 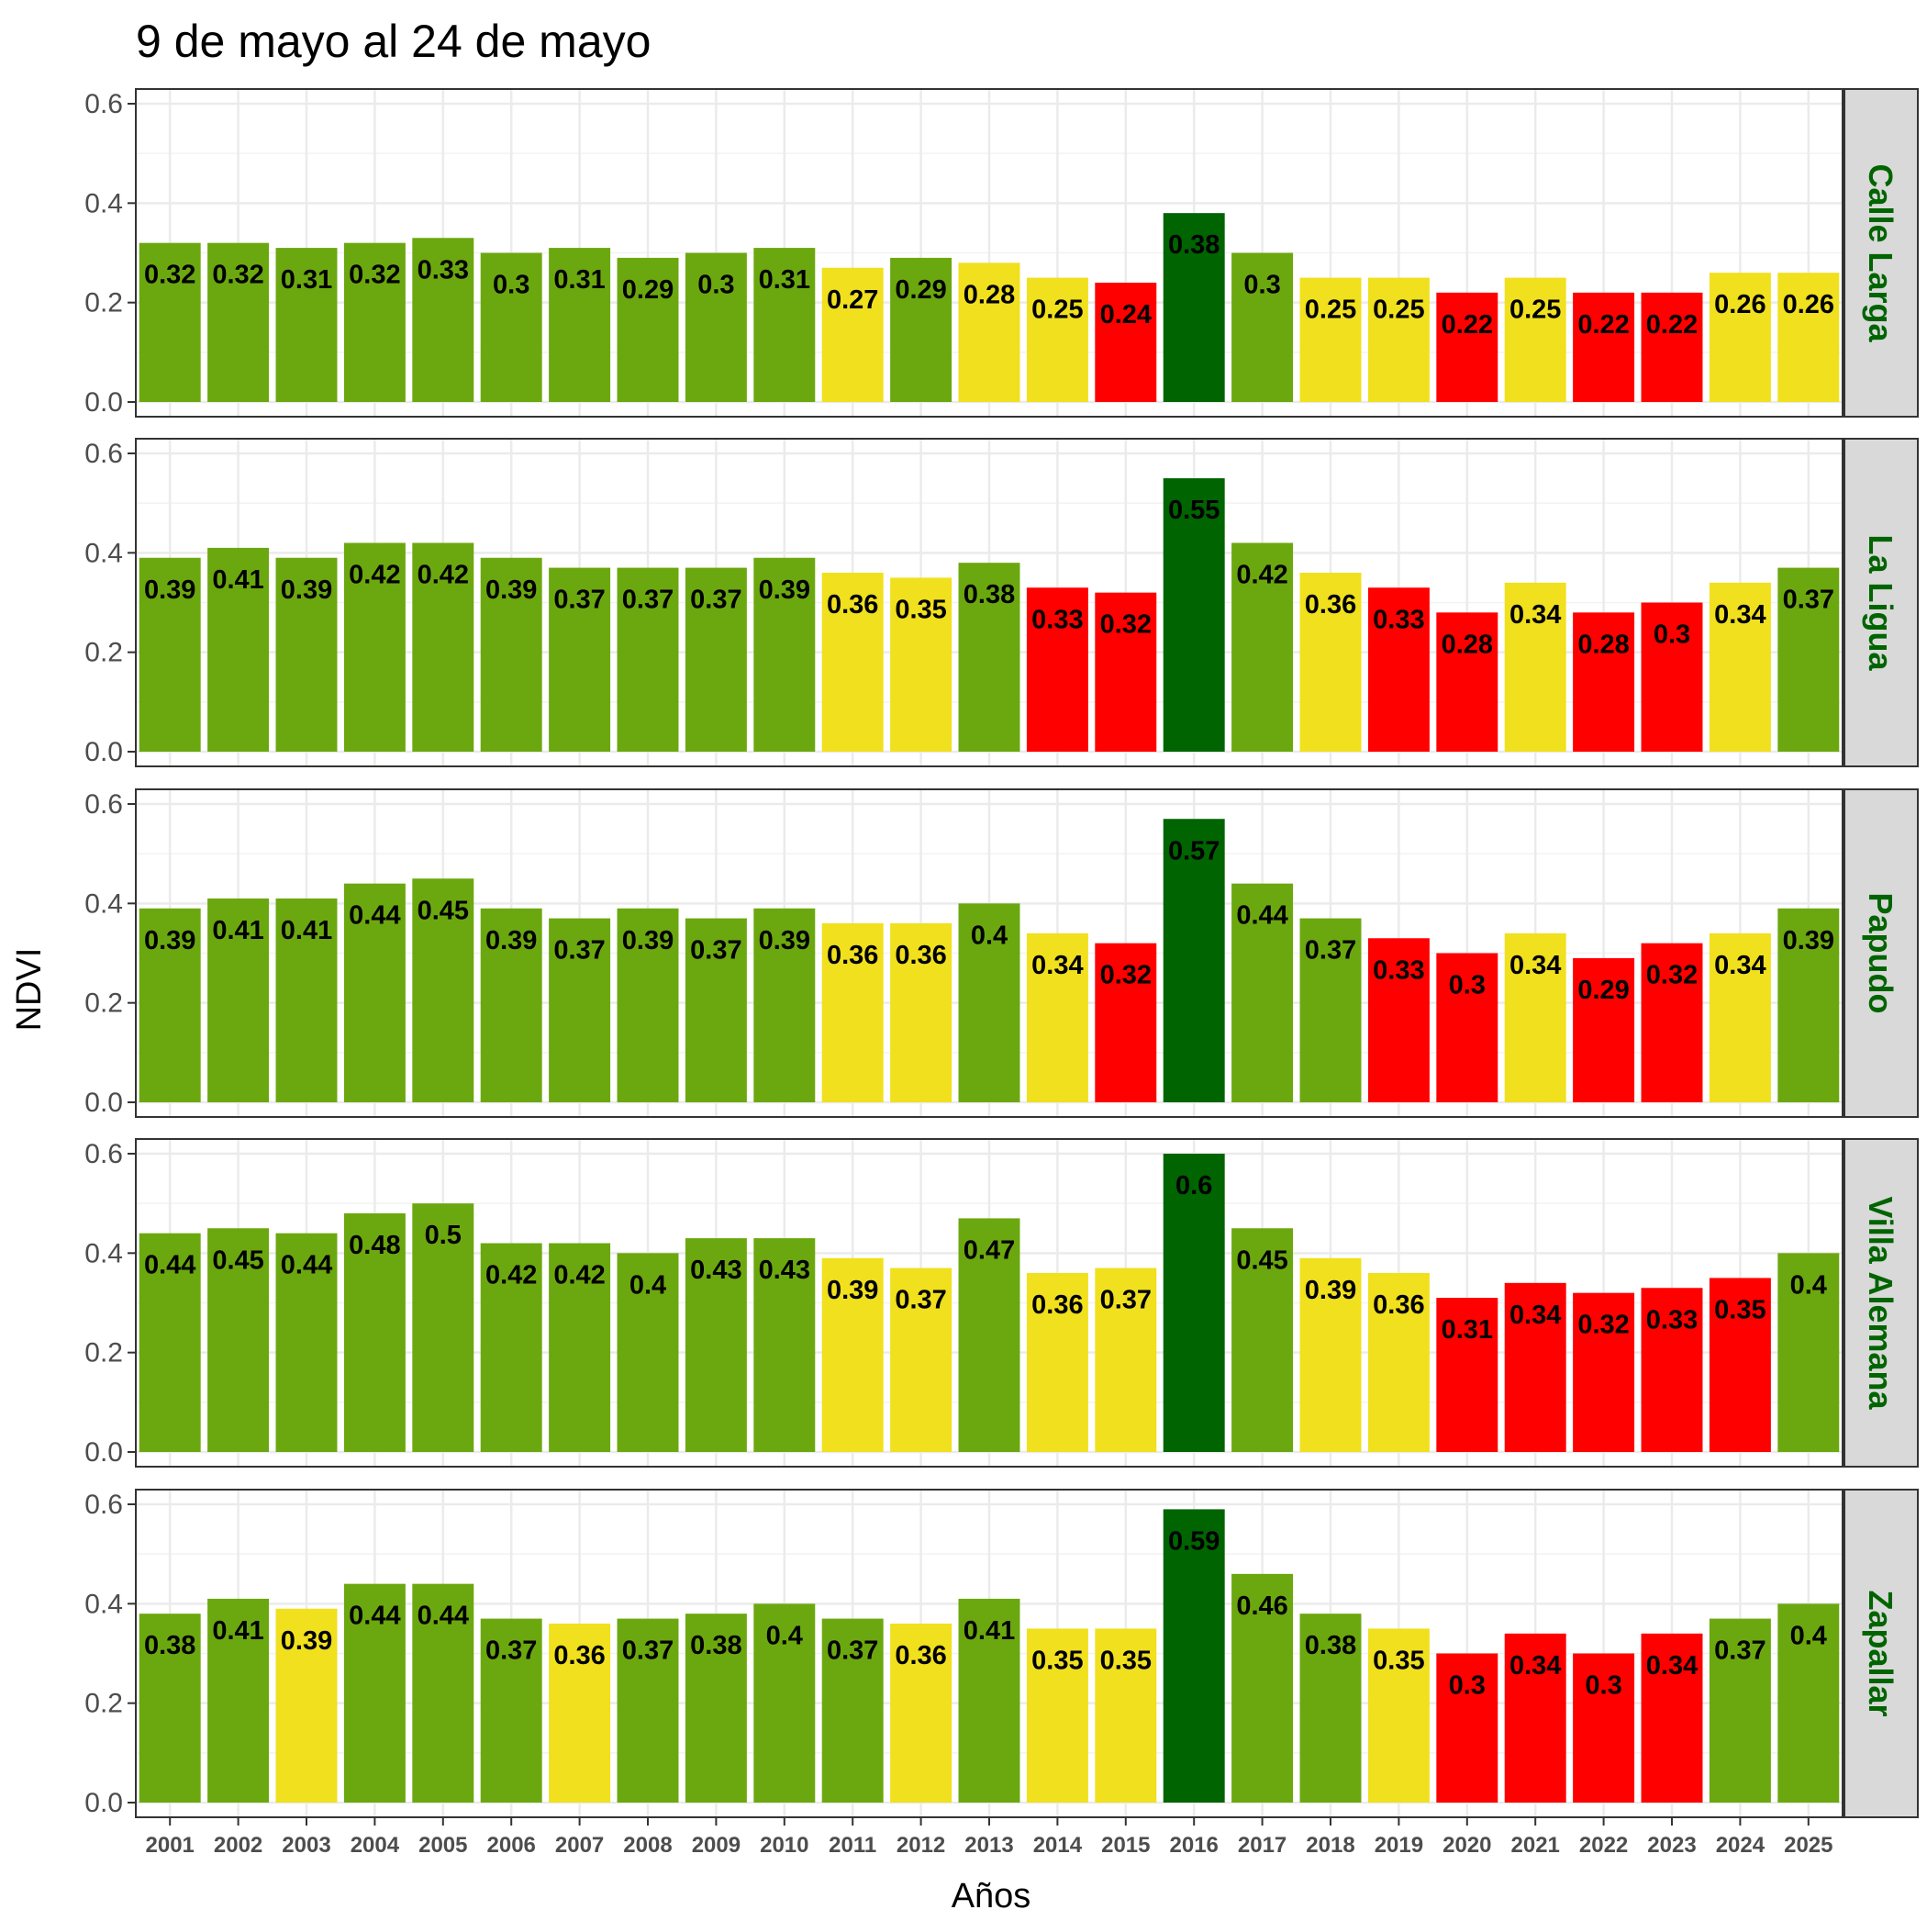 I want to click on x-tick-label-2013: 2013, so click(x=988, y=1845).